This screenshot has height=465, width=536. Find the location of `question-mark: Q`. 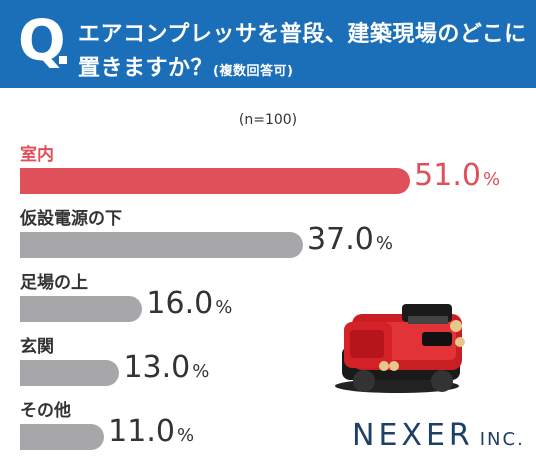

question-mark: Q is located at coordinates (42, 41).